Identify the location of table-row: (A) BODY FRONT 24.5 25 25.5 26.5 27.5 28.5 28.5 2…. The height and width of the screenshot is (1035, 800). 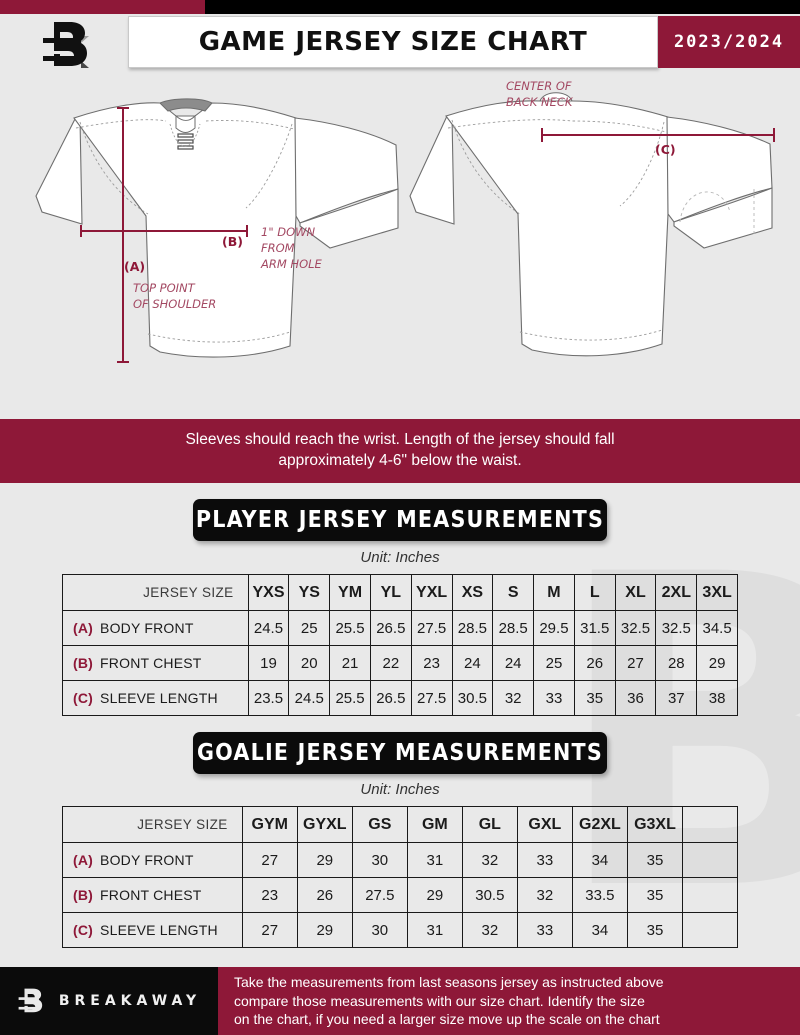
(400, 628).